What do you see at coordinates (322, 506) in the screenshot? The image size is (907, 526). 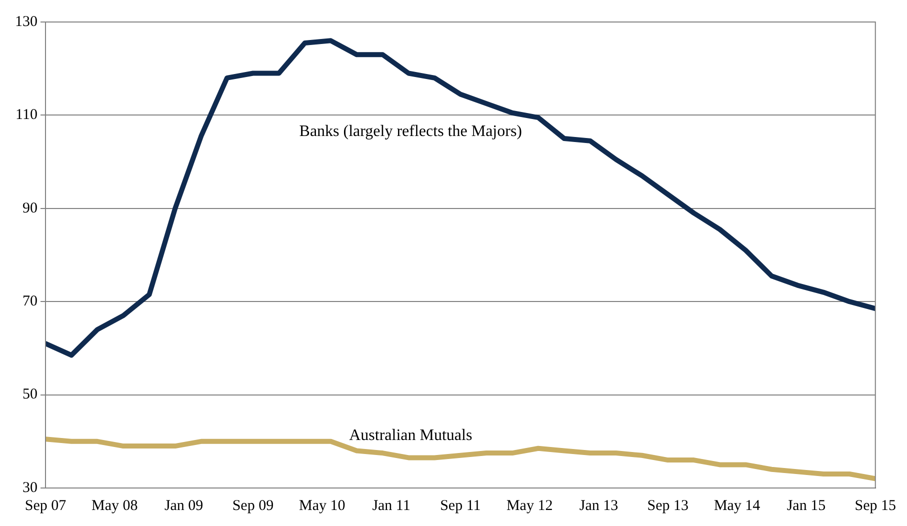 I see `x-tick-label: May 10` at bounding box center [322, 506].